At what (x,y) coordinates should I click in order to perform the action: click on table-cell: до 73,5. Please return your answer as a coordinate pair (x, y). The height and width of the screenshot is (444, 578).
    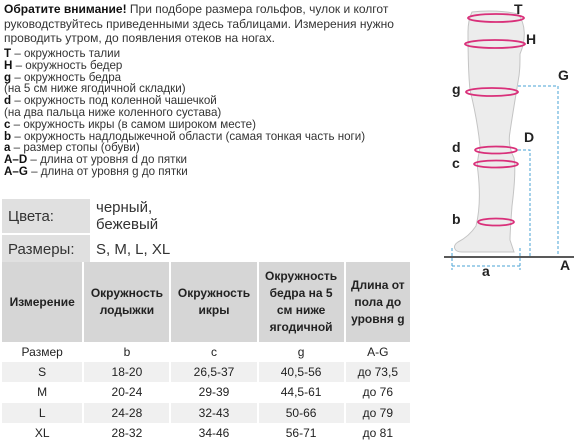
    Looking at the image, I should click on (378, 372).